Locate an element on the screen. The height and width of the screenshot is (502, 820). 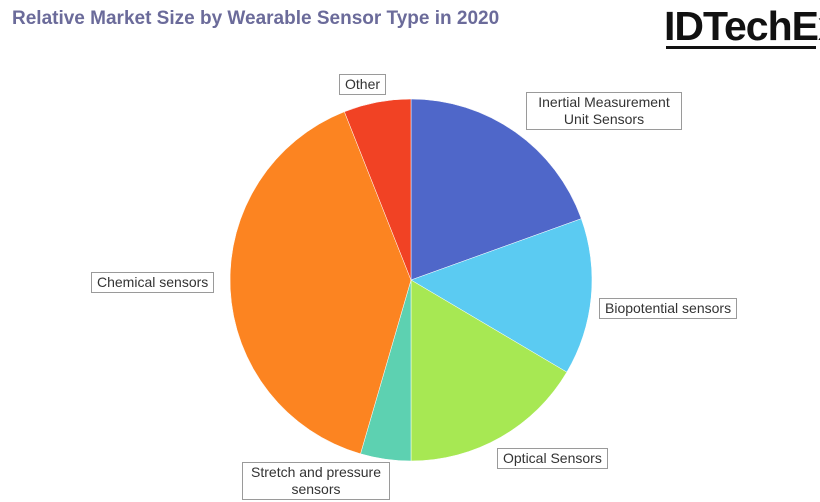
logo-underline is located at coordinates (741, 47).